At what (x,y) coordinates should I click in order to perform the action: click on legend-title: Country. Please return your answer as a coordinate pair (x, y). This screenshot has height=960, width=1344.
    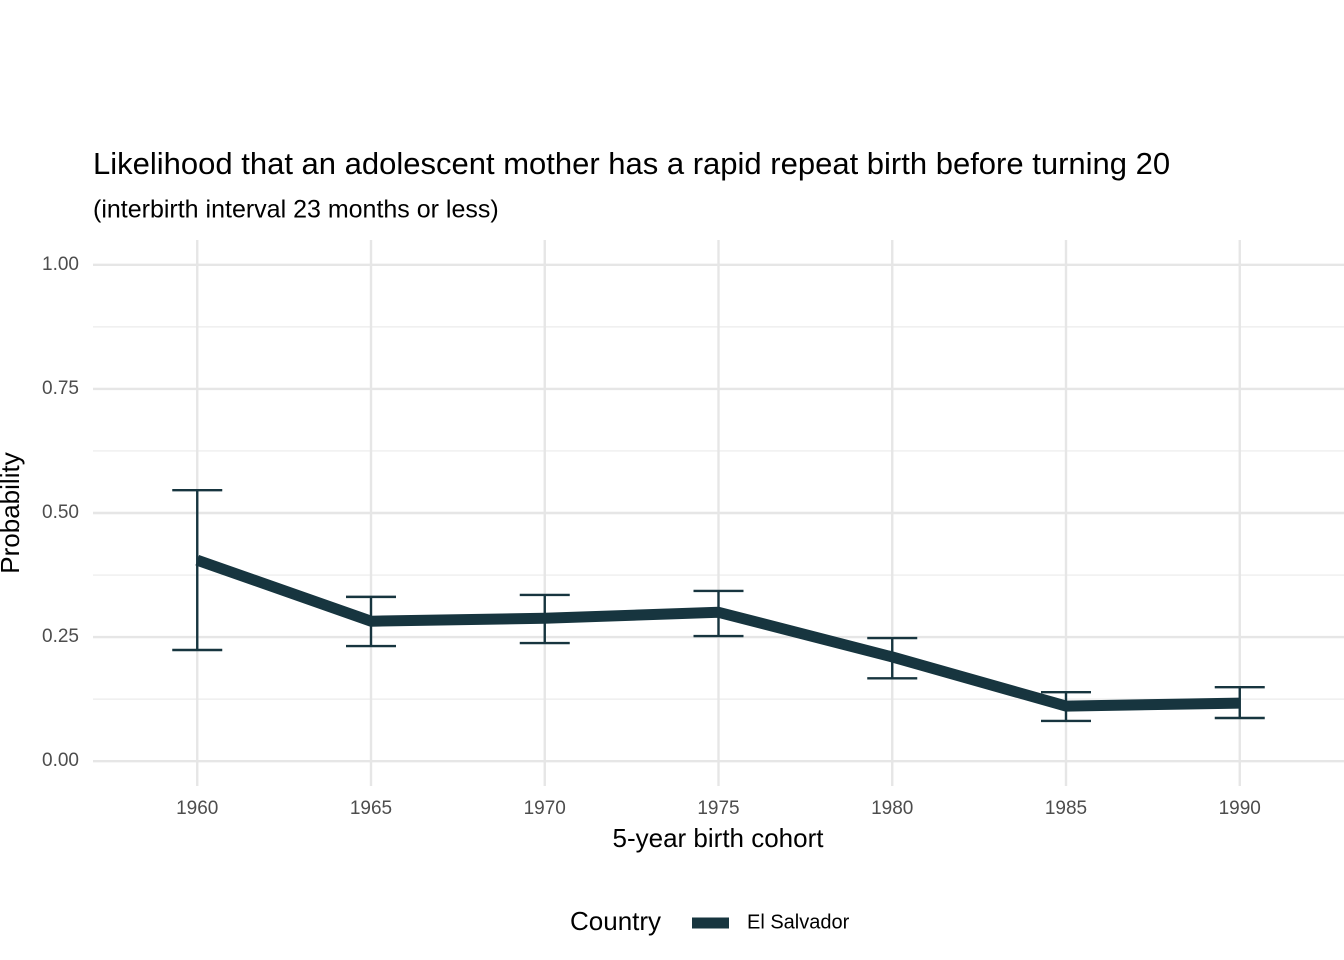
    Looking at the image, I should click on (615, 921).